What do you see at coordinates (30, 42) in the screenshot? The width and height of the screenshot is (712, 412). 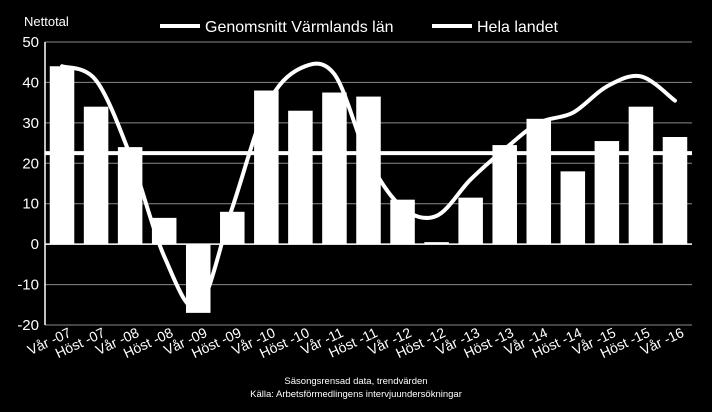 I see `y-tick-label: 50` at bounding box center [30, 42].